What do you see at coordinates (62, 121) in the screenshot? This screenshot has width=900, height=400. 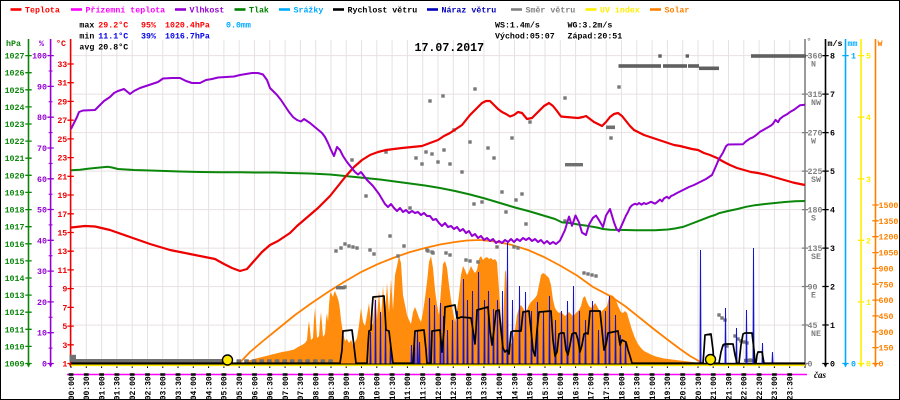 I see `svg-text: 27` at bounding box center [62, 121].